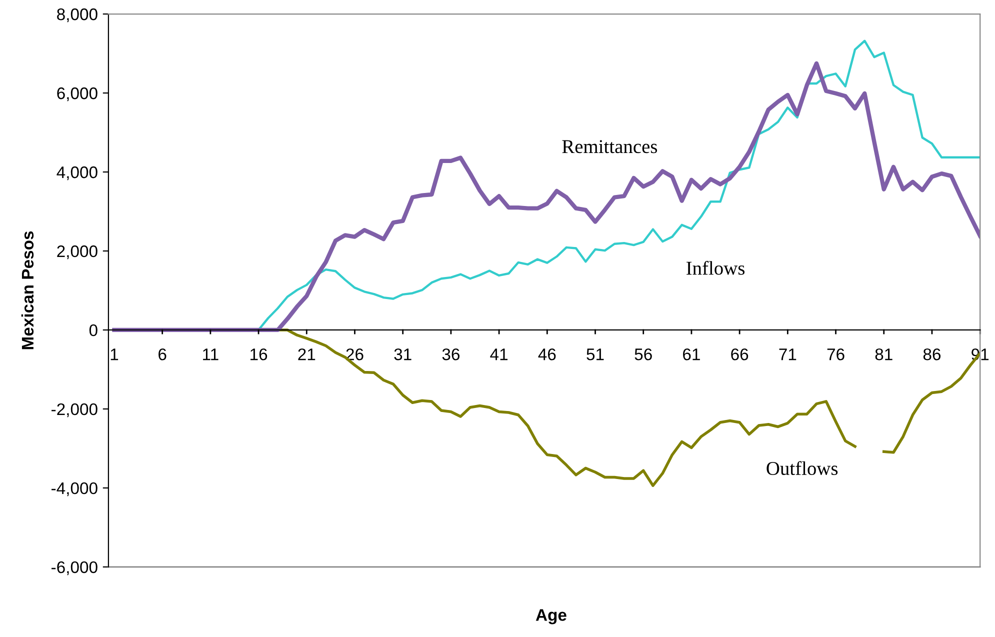 The width and height of the screenshot is (995, 637). Describe the element at coordinates (162, 354) in the screenshot. I see `x-tick-label: 6` at that location.